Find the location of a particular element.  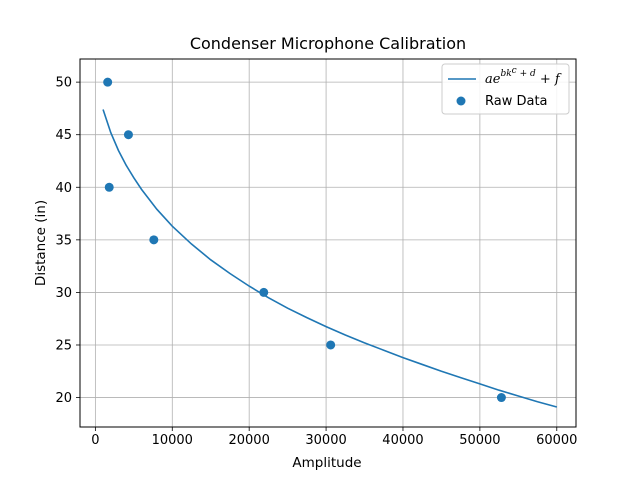

legend: aebkc + d + f Raw Data is located at coordinates (505, 89).